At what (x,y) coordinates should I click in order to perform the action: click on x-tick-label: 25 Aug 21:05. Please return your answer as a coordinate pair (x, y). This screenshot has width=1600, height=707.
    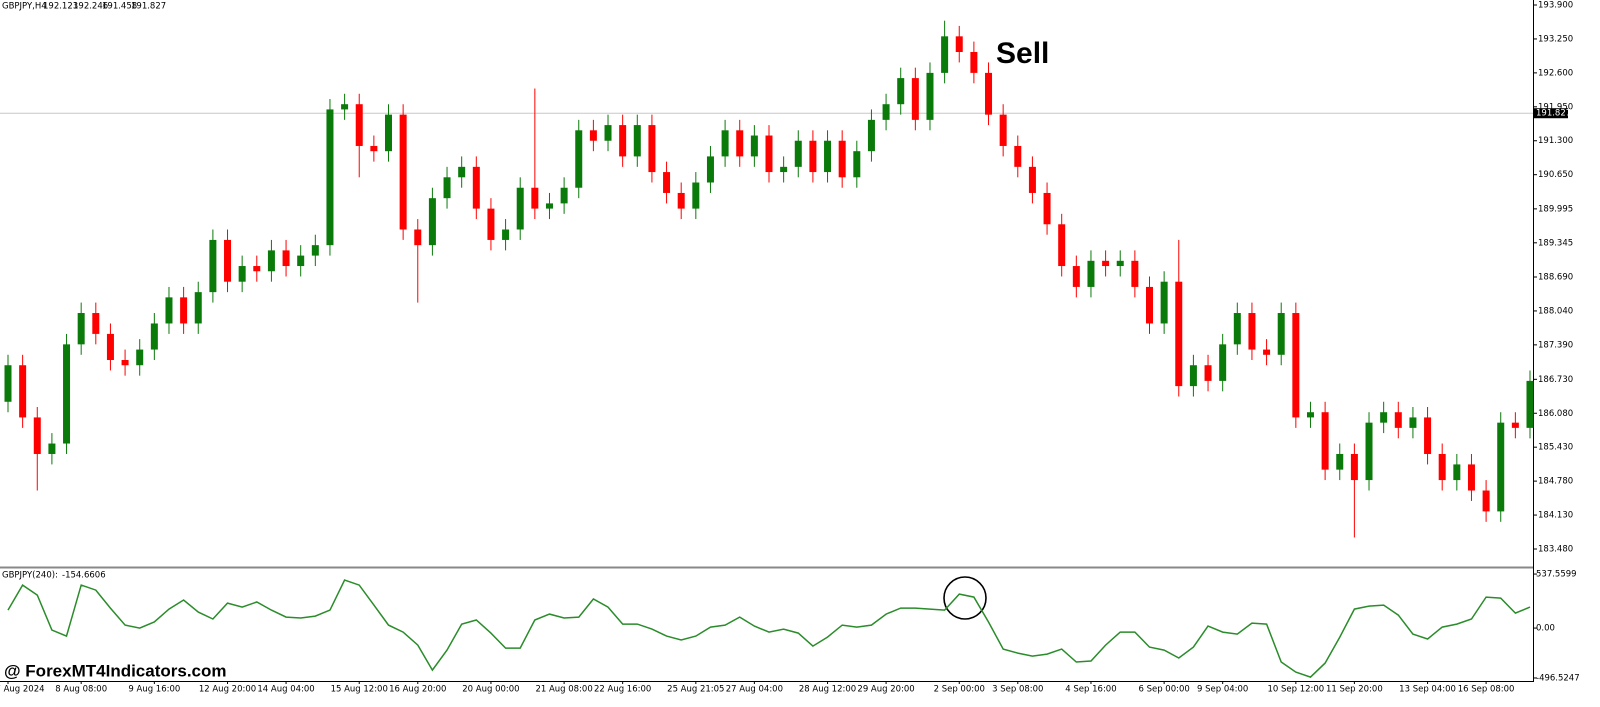
    Looking at the image, I should click on (695, 690).